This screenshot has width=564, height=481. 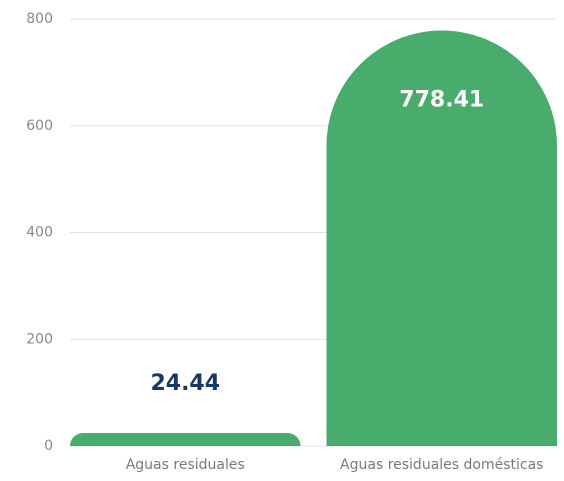 I want to click on data-label: 778.41, so click(x=441, y=100).